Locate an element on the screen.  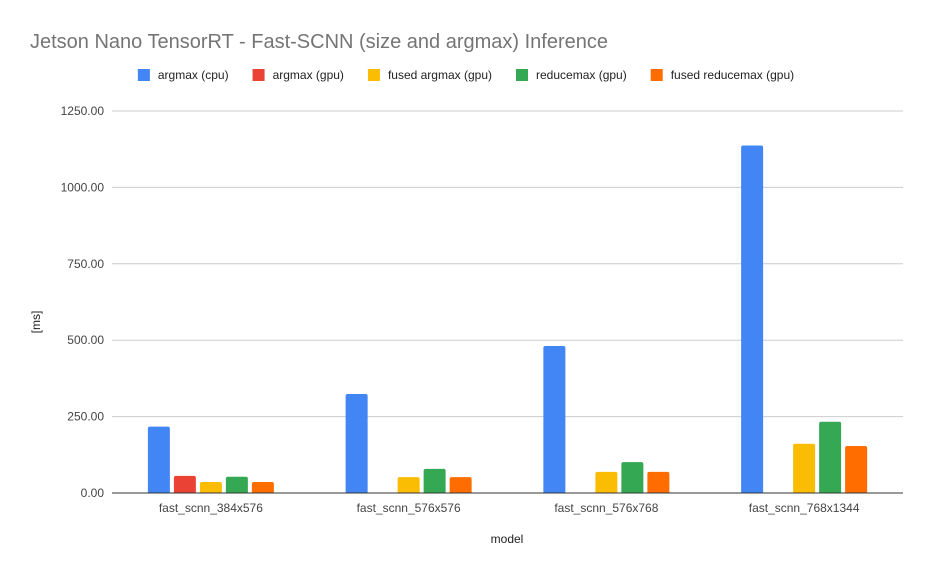
legend-item: fused argmax (gpu) is located at coordinates (429, 75).